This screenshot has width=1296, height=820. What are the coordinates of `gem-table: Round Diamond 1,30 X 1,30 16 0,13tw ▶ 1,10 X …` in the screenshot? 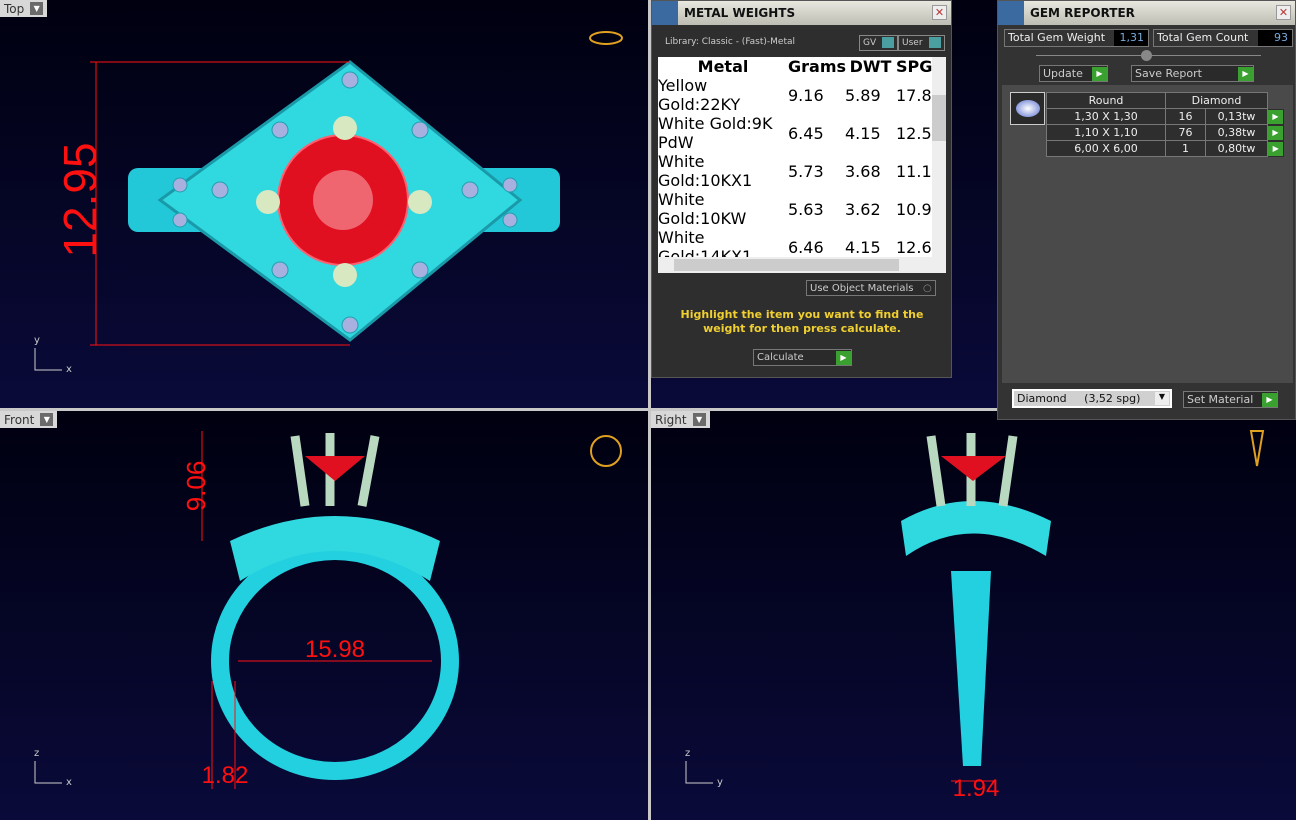 It's located at (1165, 124).